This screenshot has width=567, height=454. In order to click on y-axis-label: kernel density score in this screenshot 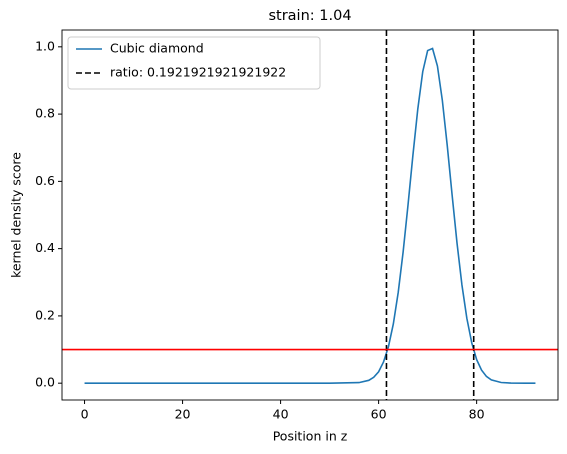, I will do `click(16, 215)`.